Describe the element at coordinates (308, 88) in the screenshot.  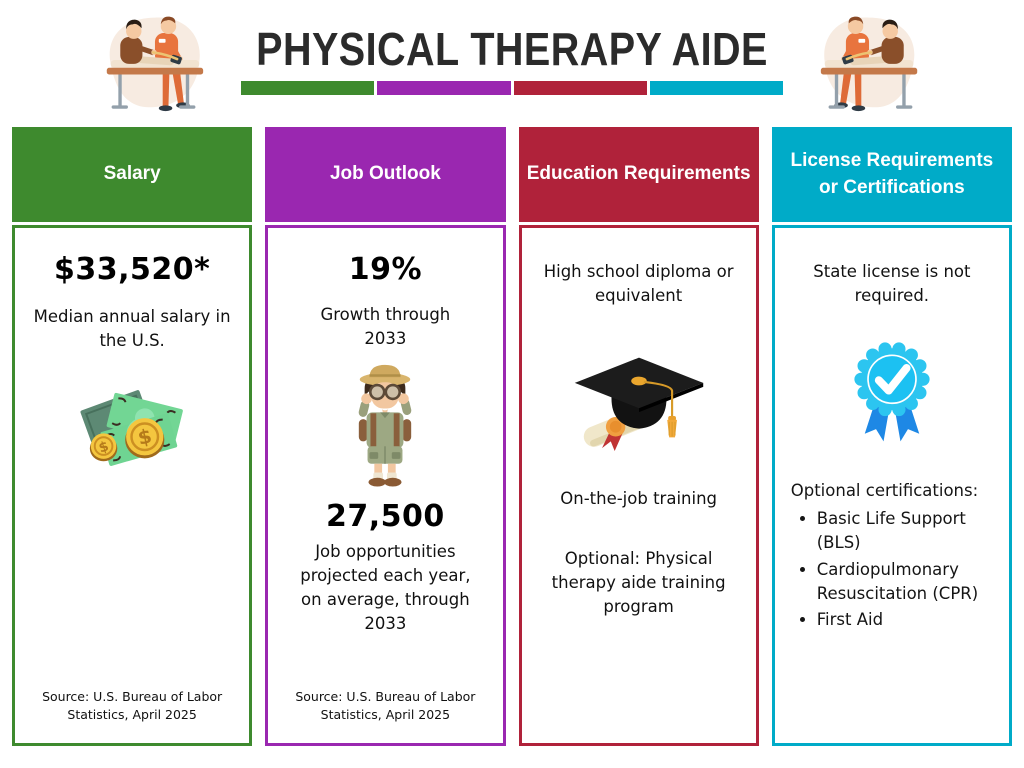
I see `divider-segment-green` at that location.